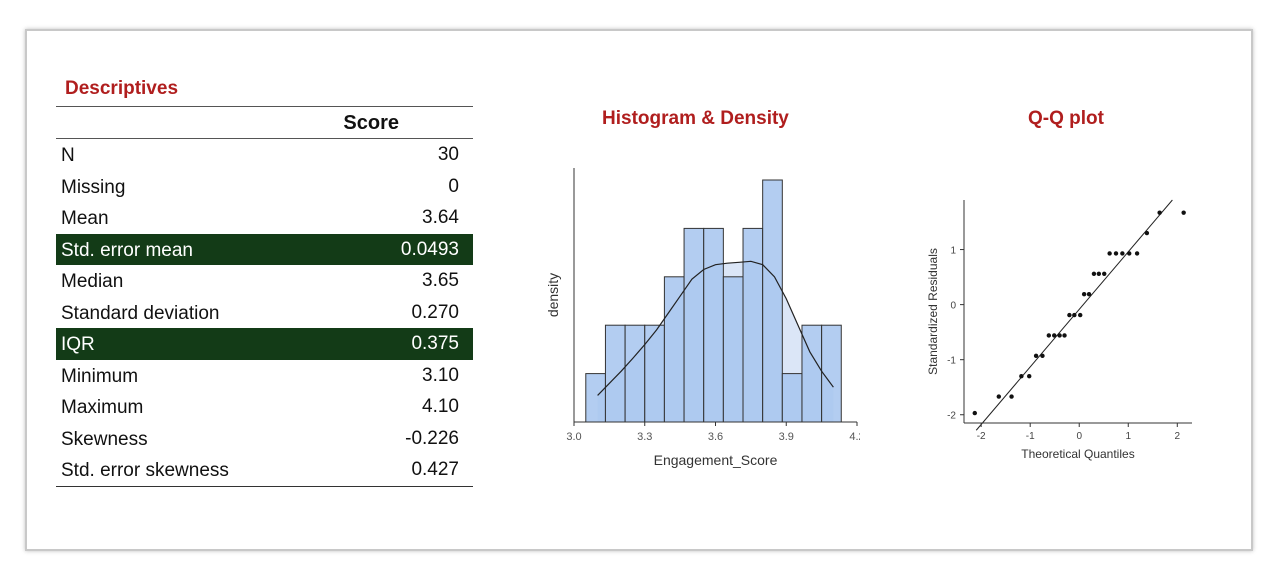 This screenshot has width=1280, height=576. What do you see at coordinates (140, 313) in the screenshot?
I see `row-label: Standard deviation` at bounding box center [140, 313].